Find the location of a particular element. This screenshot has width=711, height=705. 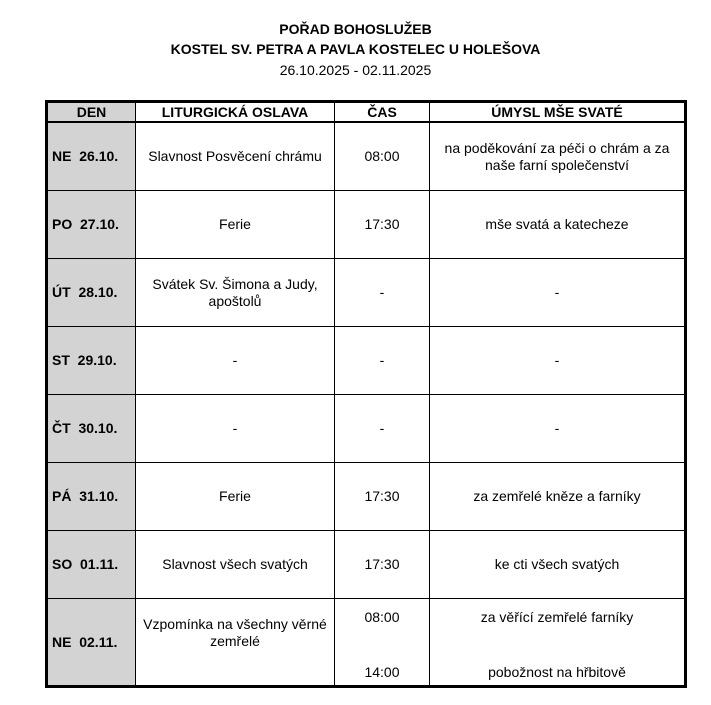

column-header-day: DEN is located at coordinates (91, 112).